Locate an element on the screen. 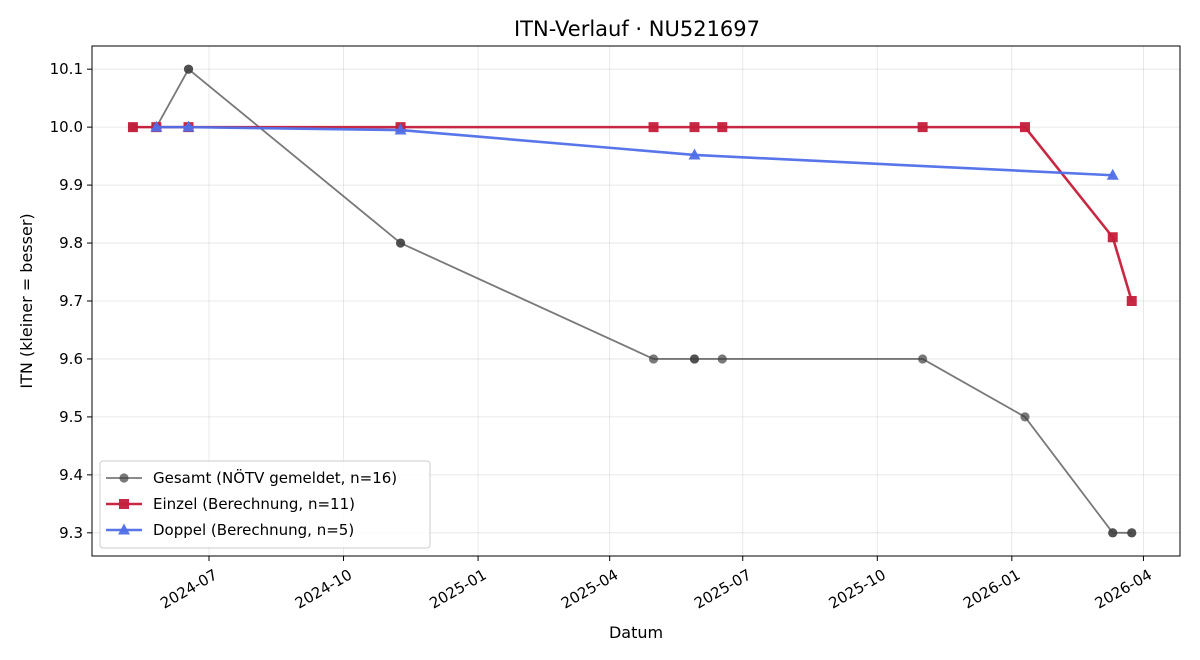 The width and height of the screenshot is (1200, 660). x-tick-label: 2026-01 is located at coordinates (991, 589).